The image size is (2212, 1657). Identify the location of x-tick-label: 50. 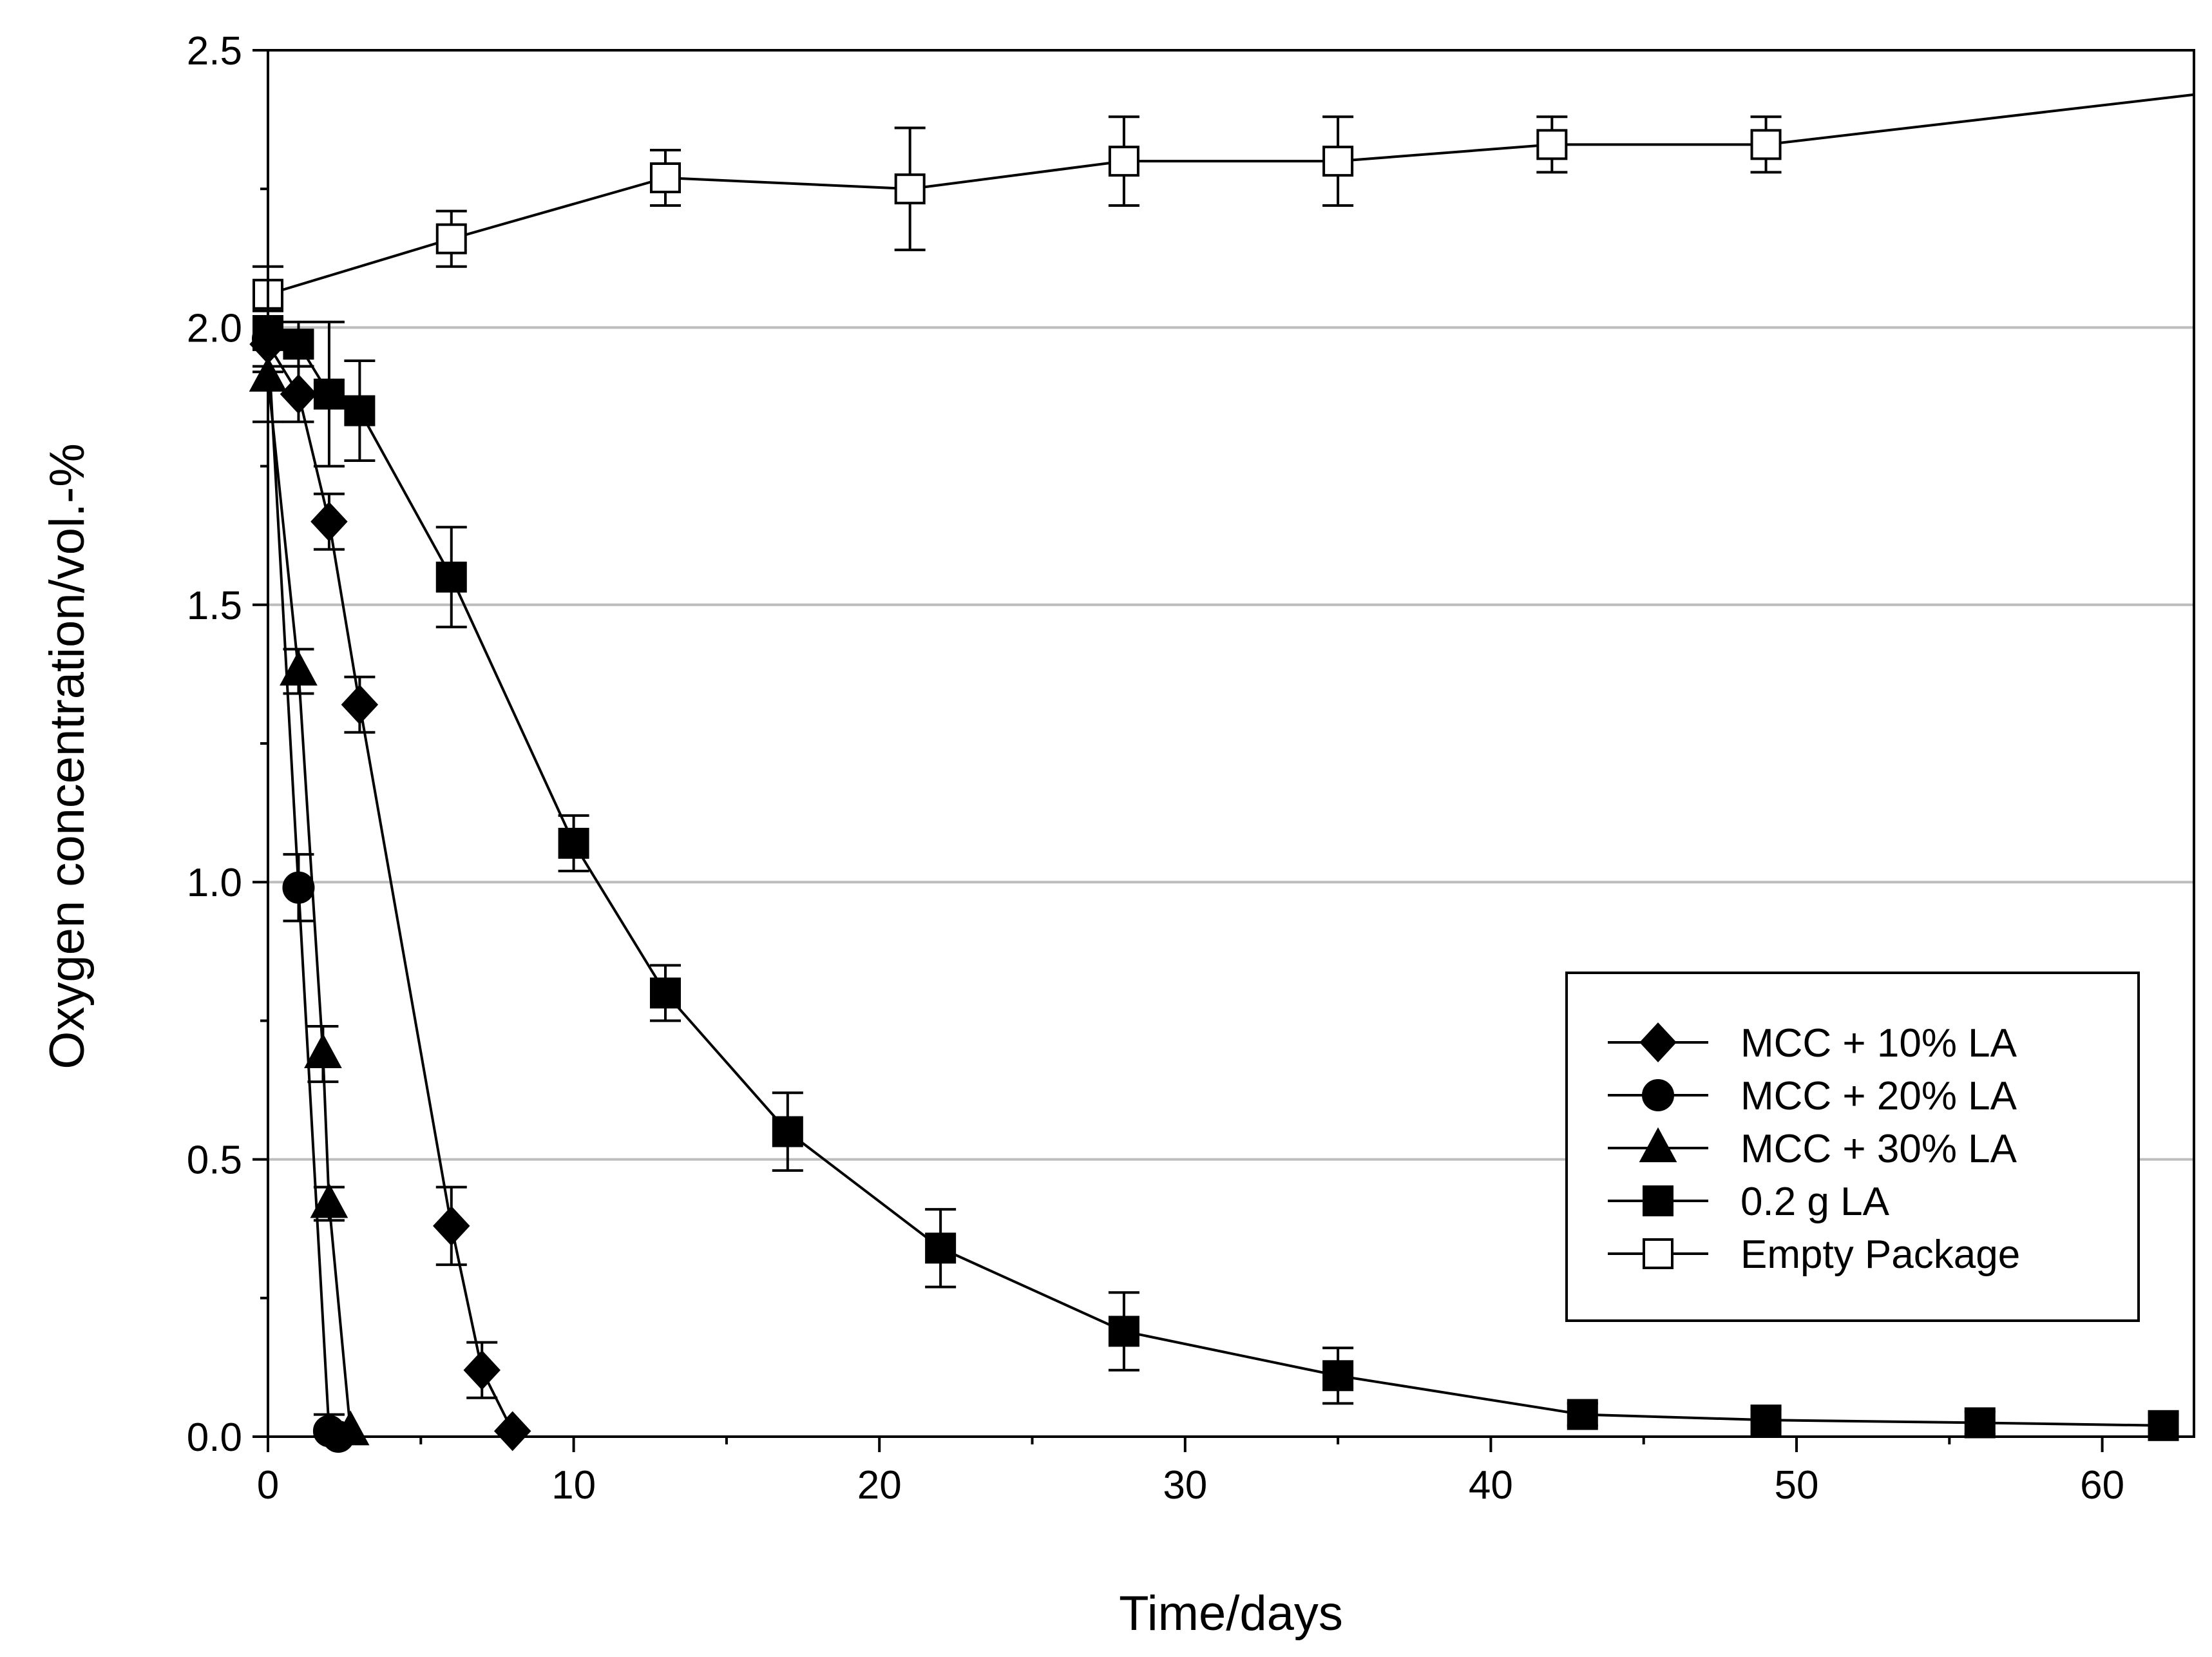
(1797, 1486).